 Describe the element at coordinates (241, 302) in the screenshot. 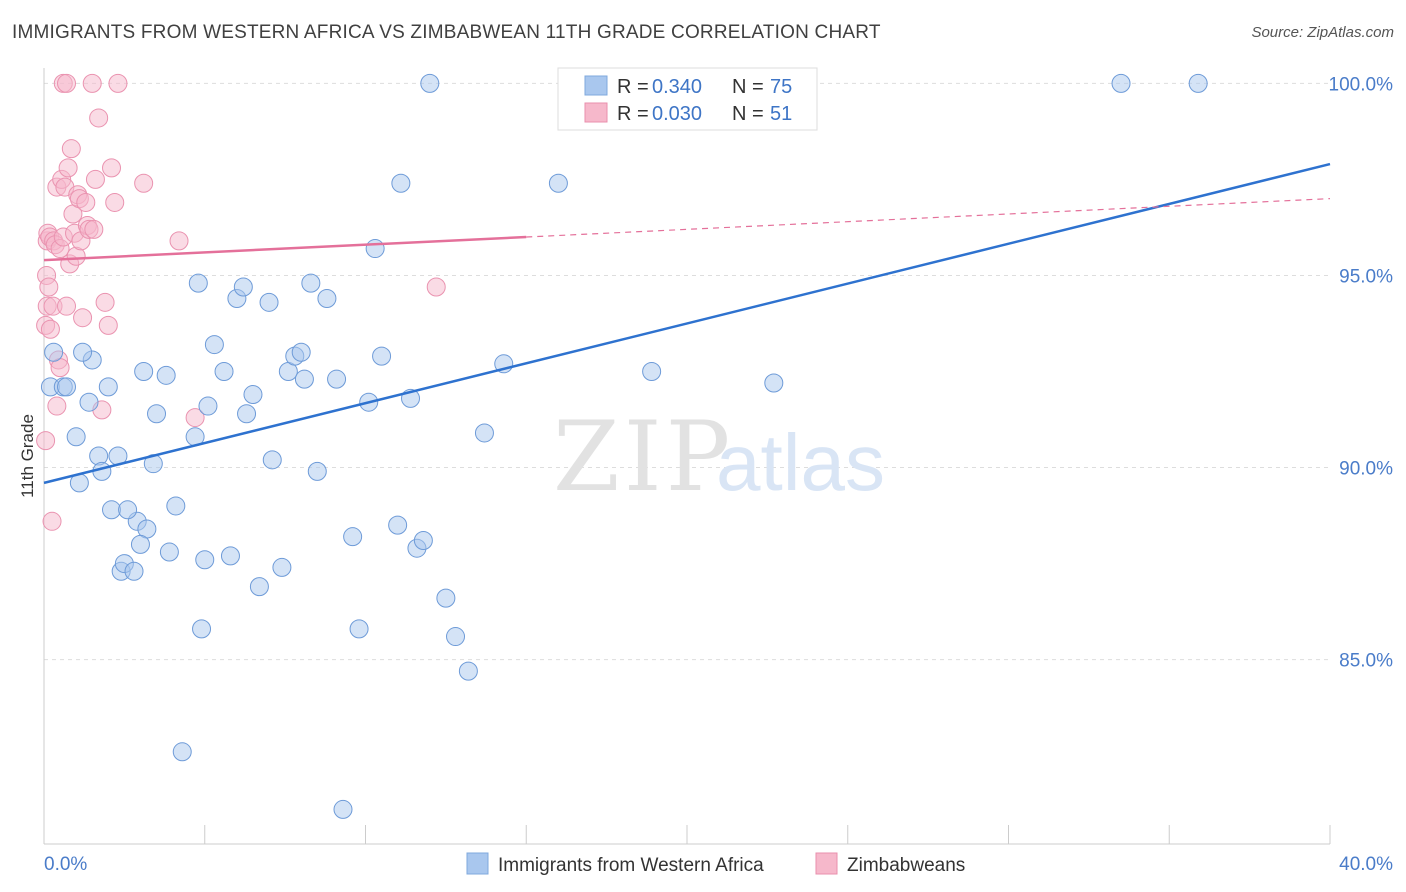

I see `series-zimbabweans` at that location.